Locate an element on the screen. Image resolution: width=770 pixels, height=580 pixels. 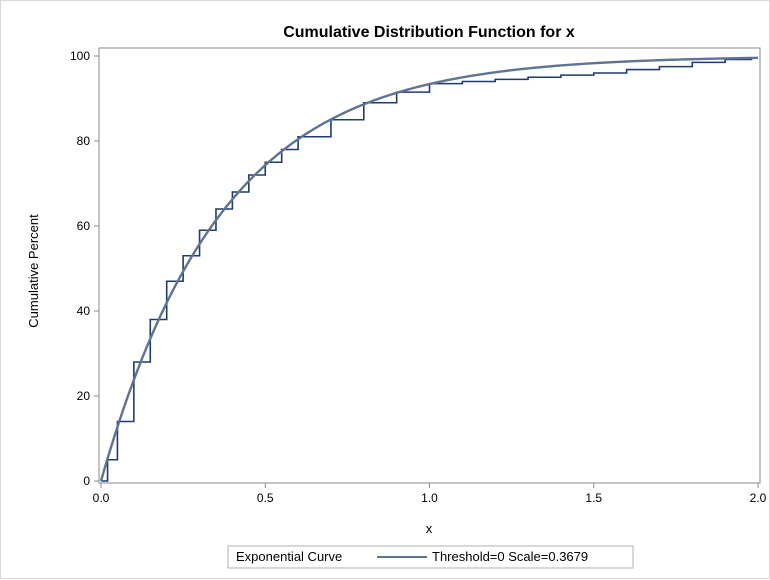
x-tick-label: 0.0 is located at coordinates (101, 498).